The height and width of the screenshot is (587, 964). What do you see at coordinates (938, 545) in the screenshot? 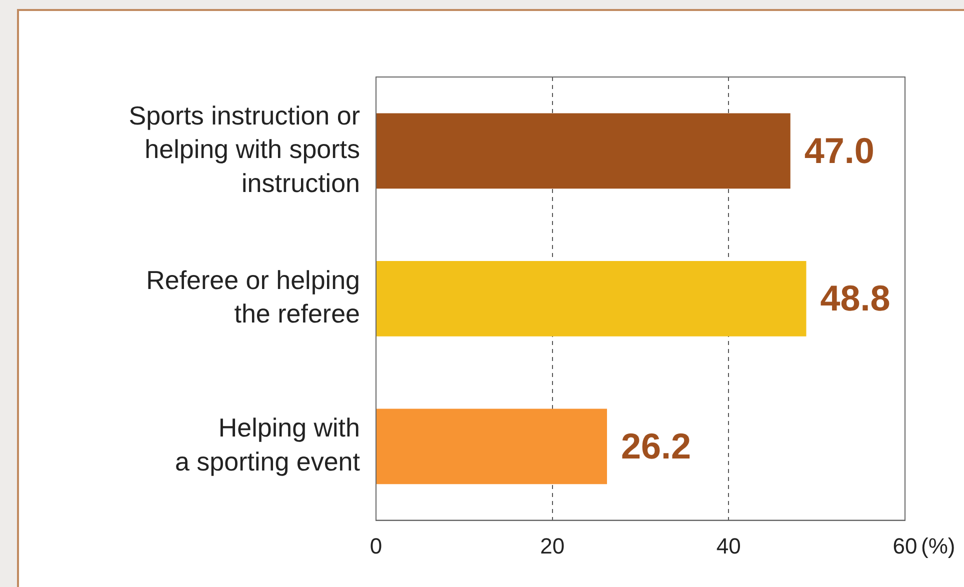
I see `x-axis-title: (%)` at bounding box center [938, 545].